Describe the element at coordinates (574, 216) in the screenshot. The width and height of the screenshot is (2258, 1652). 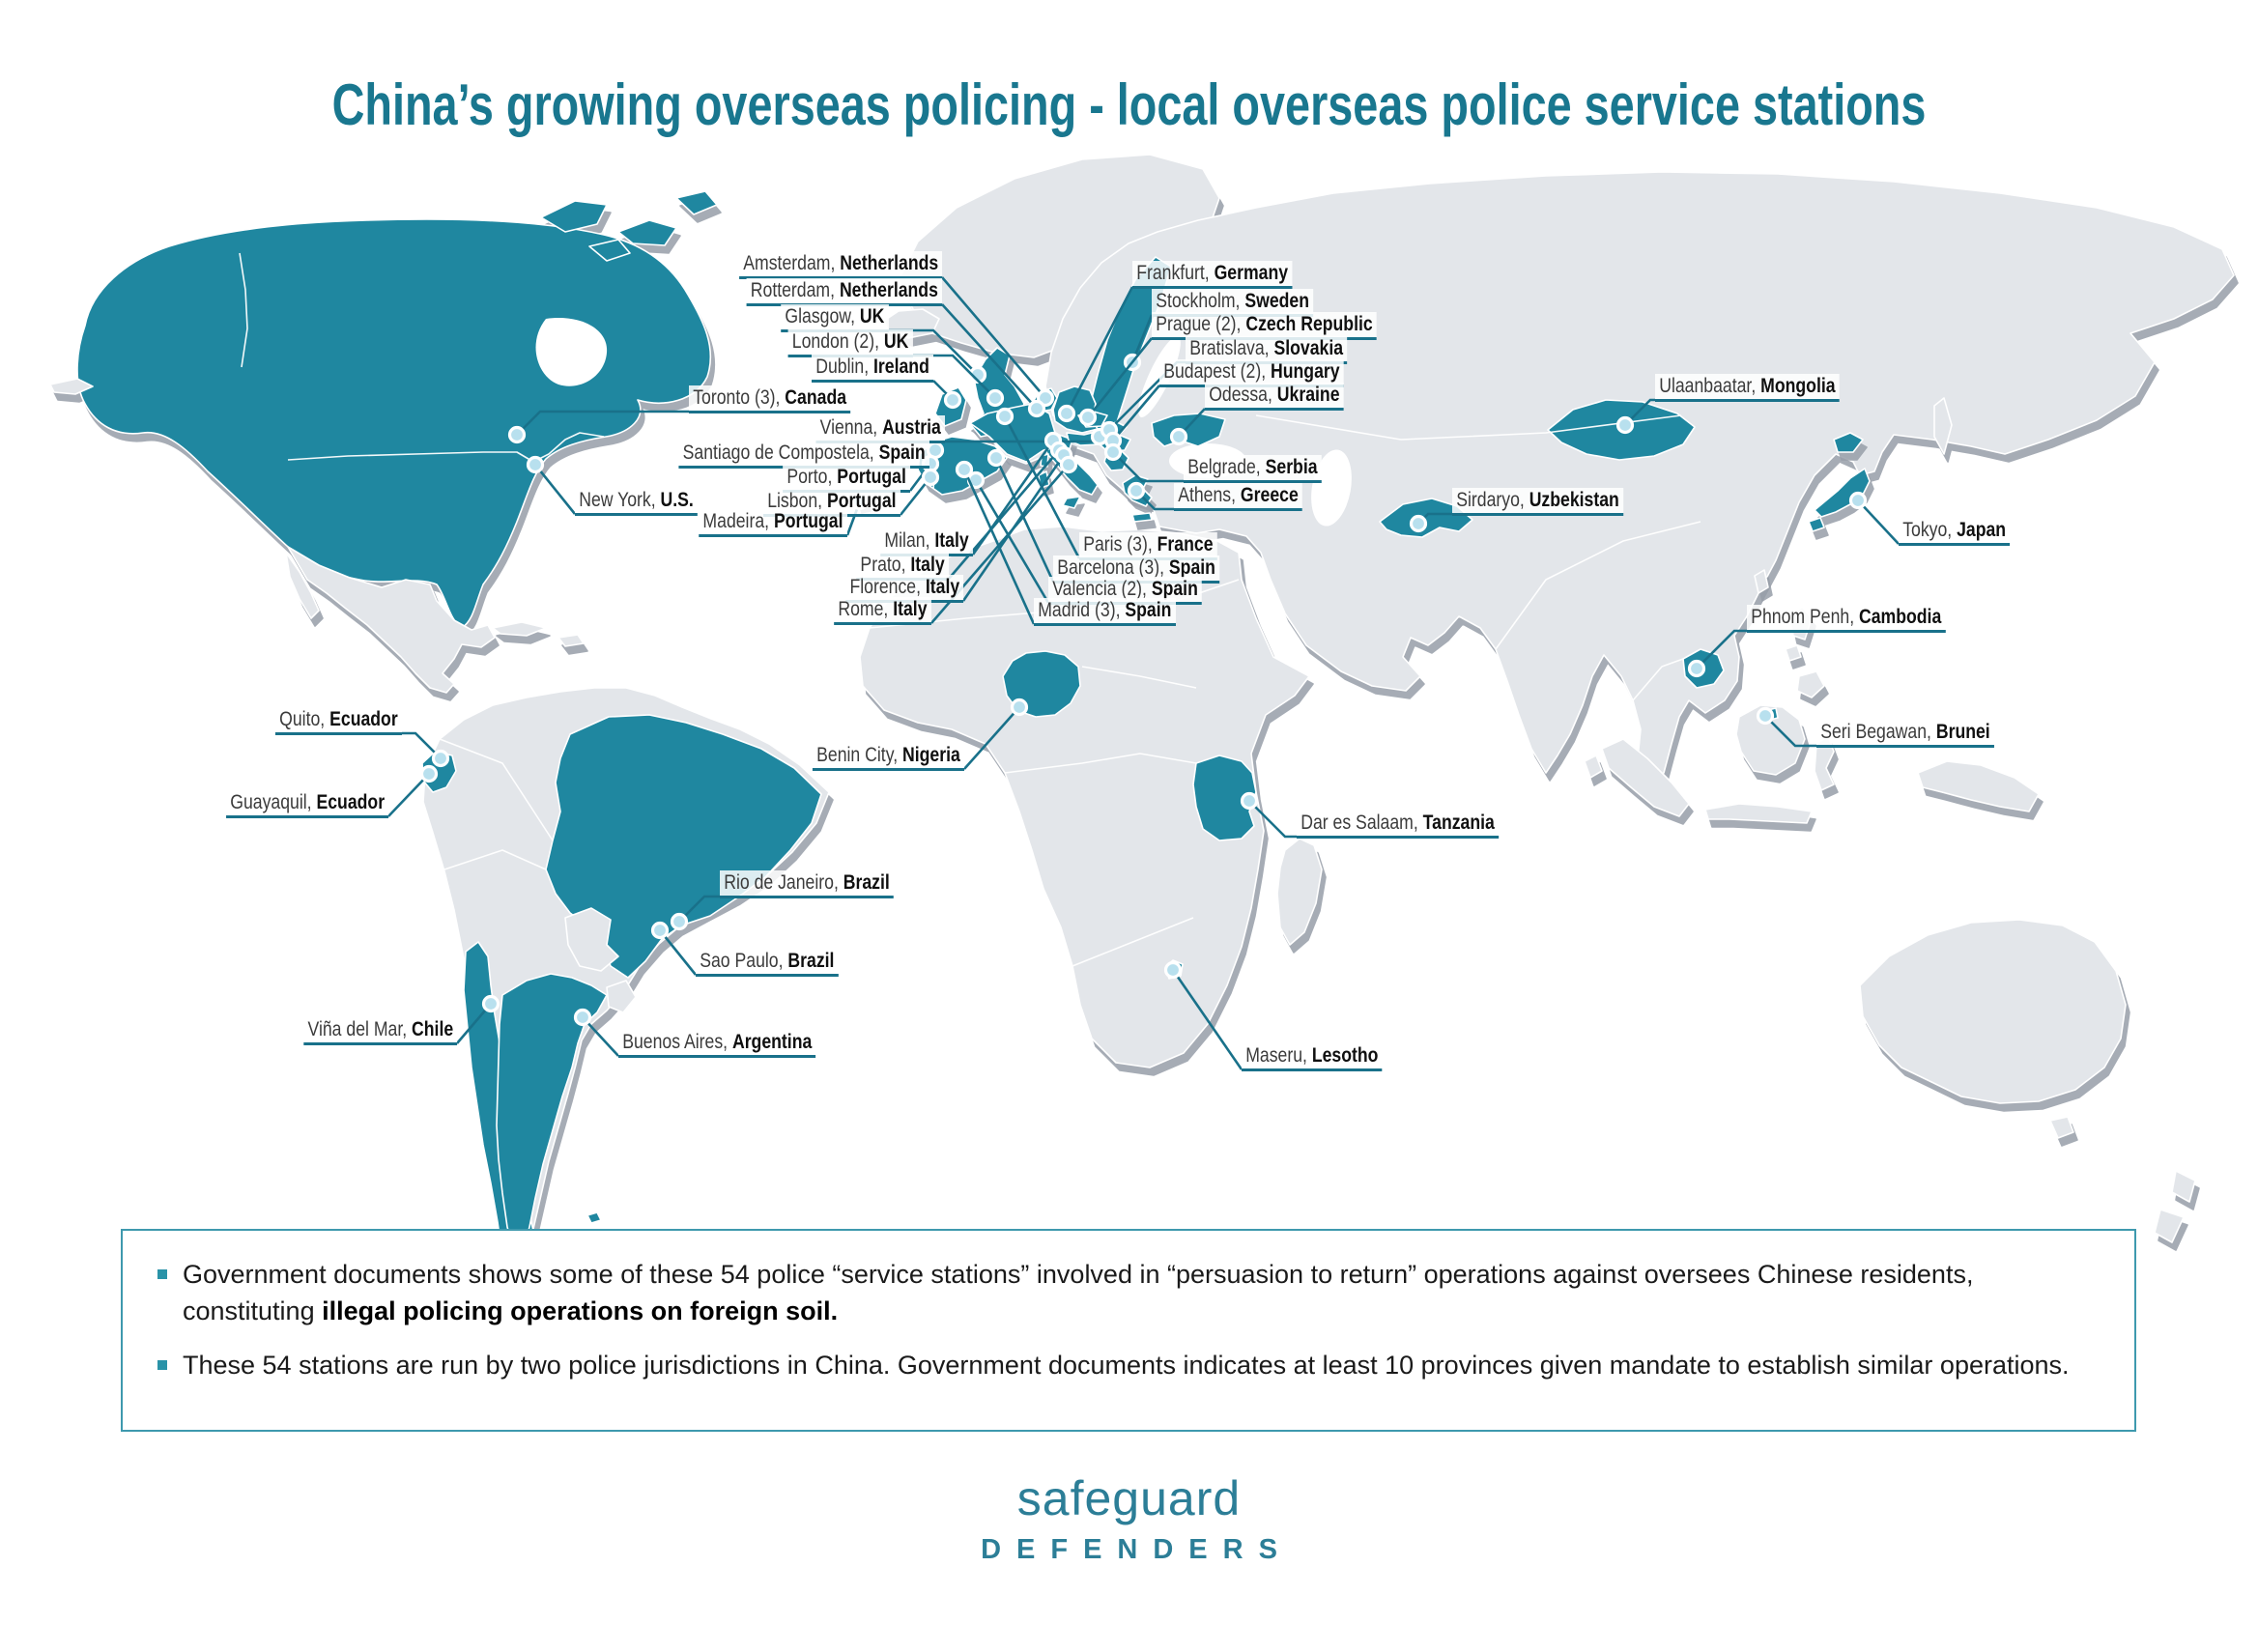
I see `arctic-islands` at that location.